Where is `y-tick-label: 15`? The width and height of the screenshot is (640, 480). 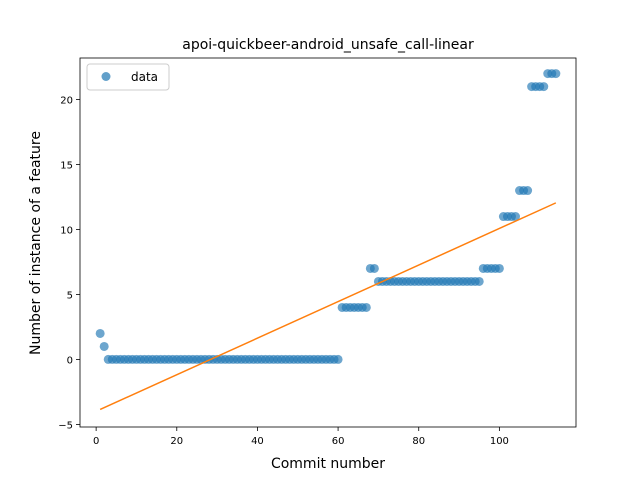 y-tick-label: 15 is located at coordinates (66, 166).